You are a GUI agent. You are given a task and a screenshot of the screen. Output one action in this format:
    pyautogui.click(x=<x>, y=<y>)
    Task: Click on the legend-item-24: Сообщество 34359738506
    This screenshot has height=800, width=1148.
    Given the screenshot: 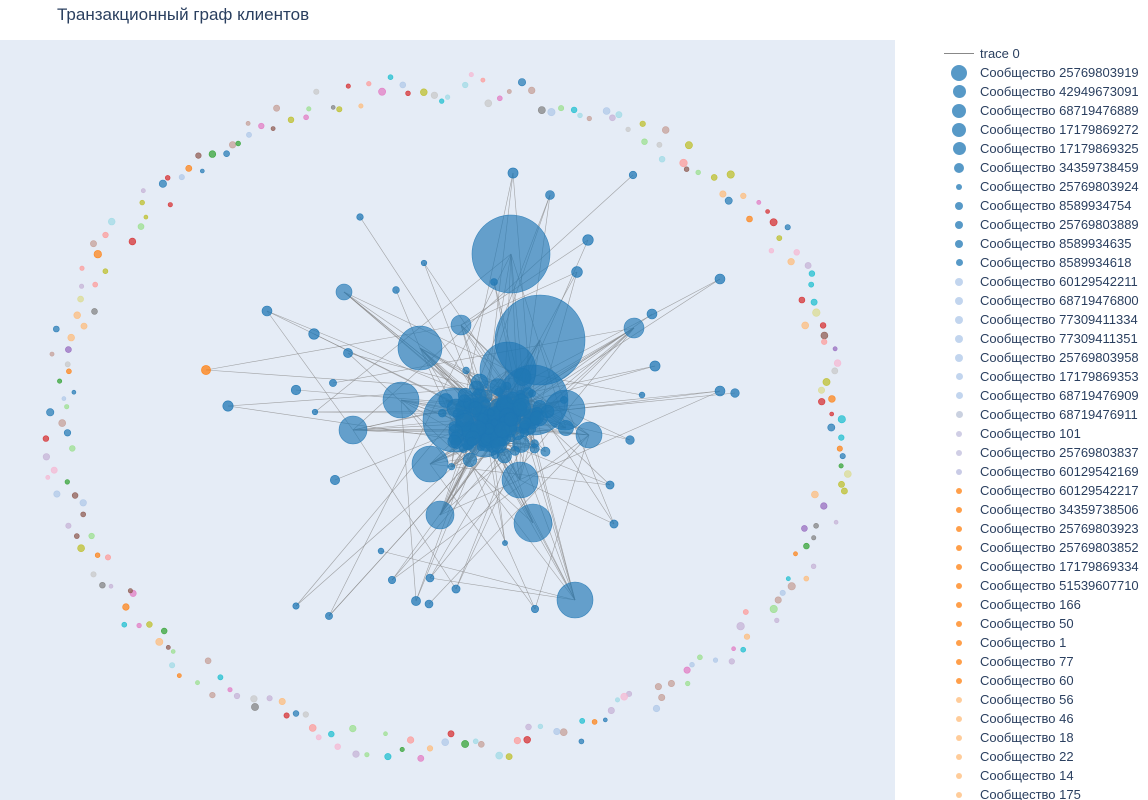 What is the action you would take?
    pyautogui.click(x=1046, y=509)
    